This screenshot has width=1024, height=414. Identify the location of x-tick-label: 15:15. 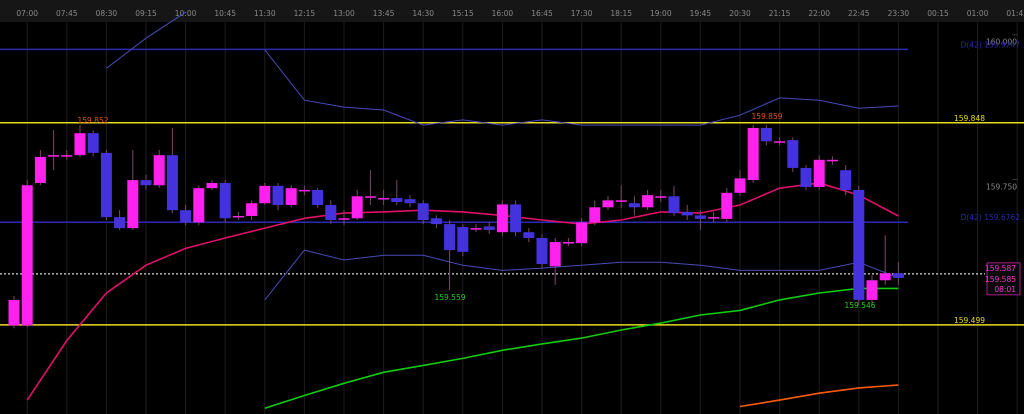
(463, 13).